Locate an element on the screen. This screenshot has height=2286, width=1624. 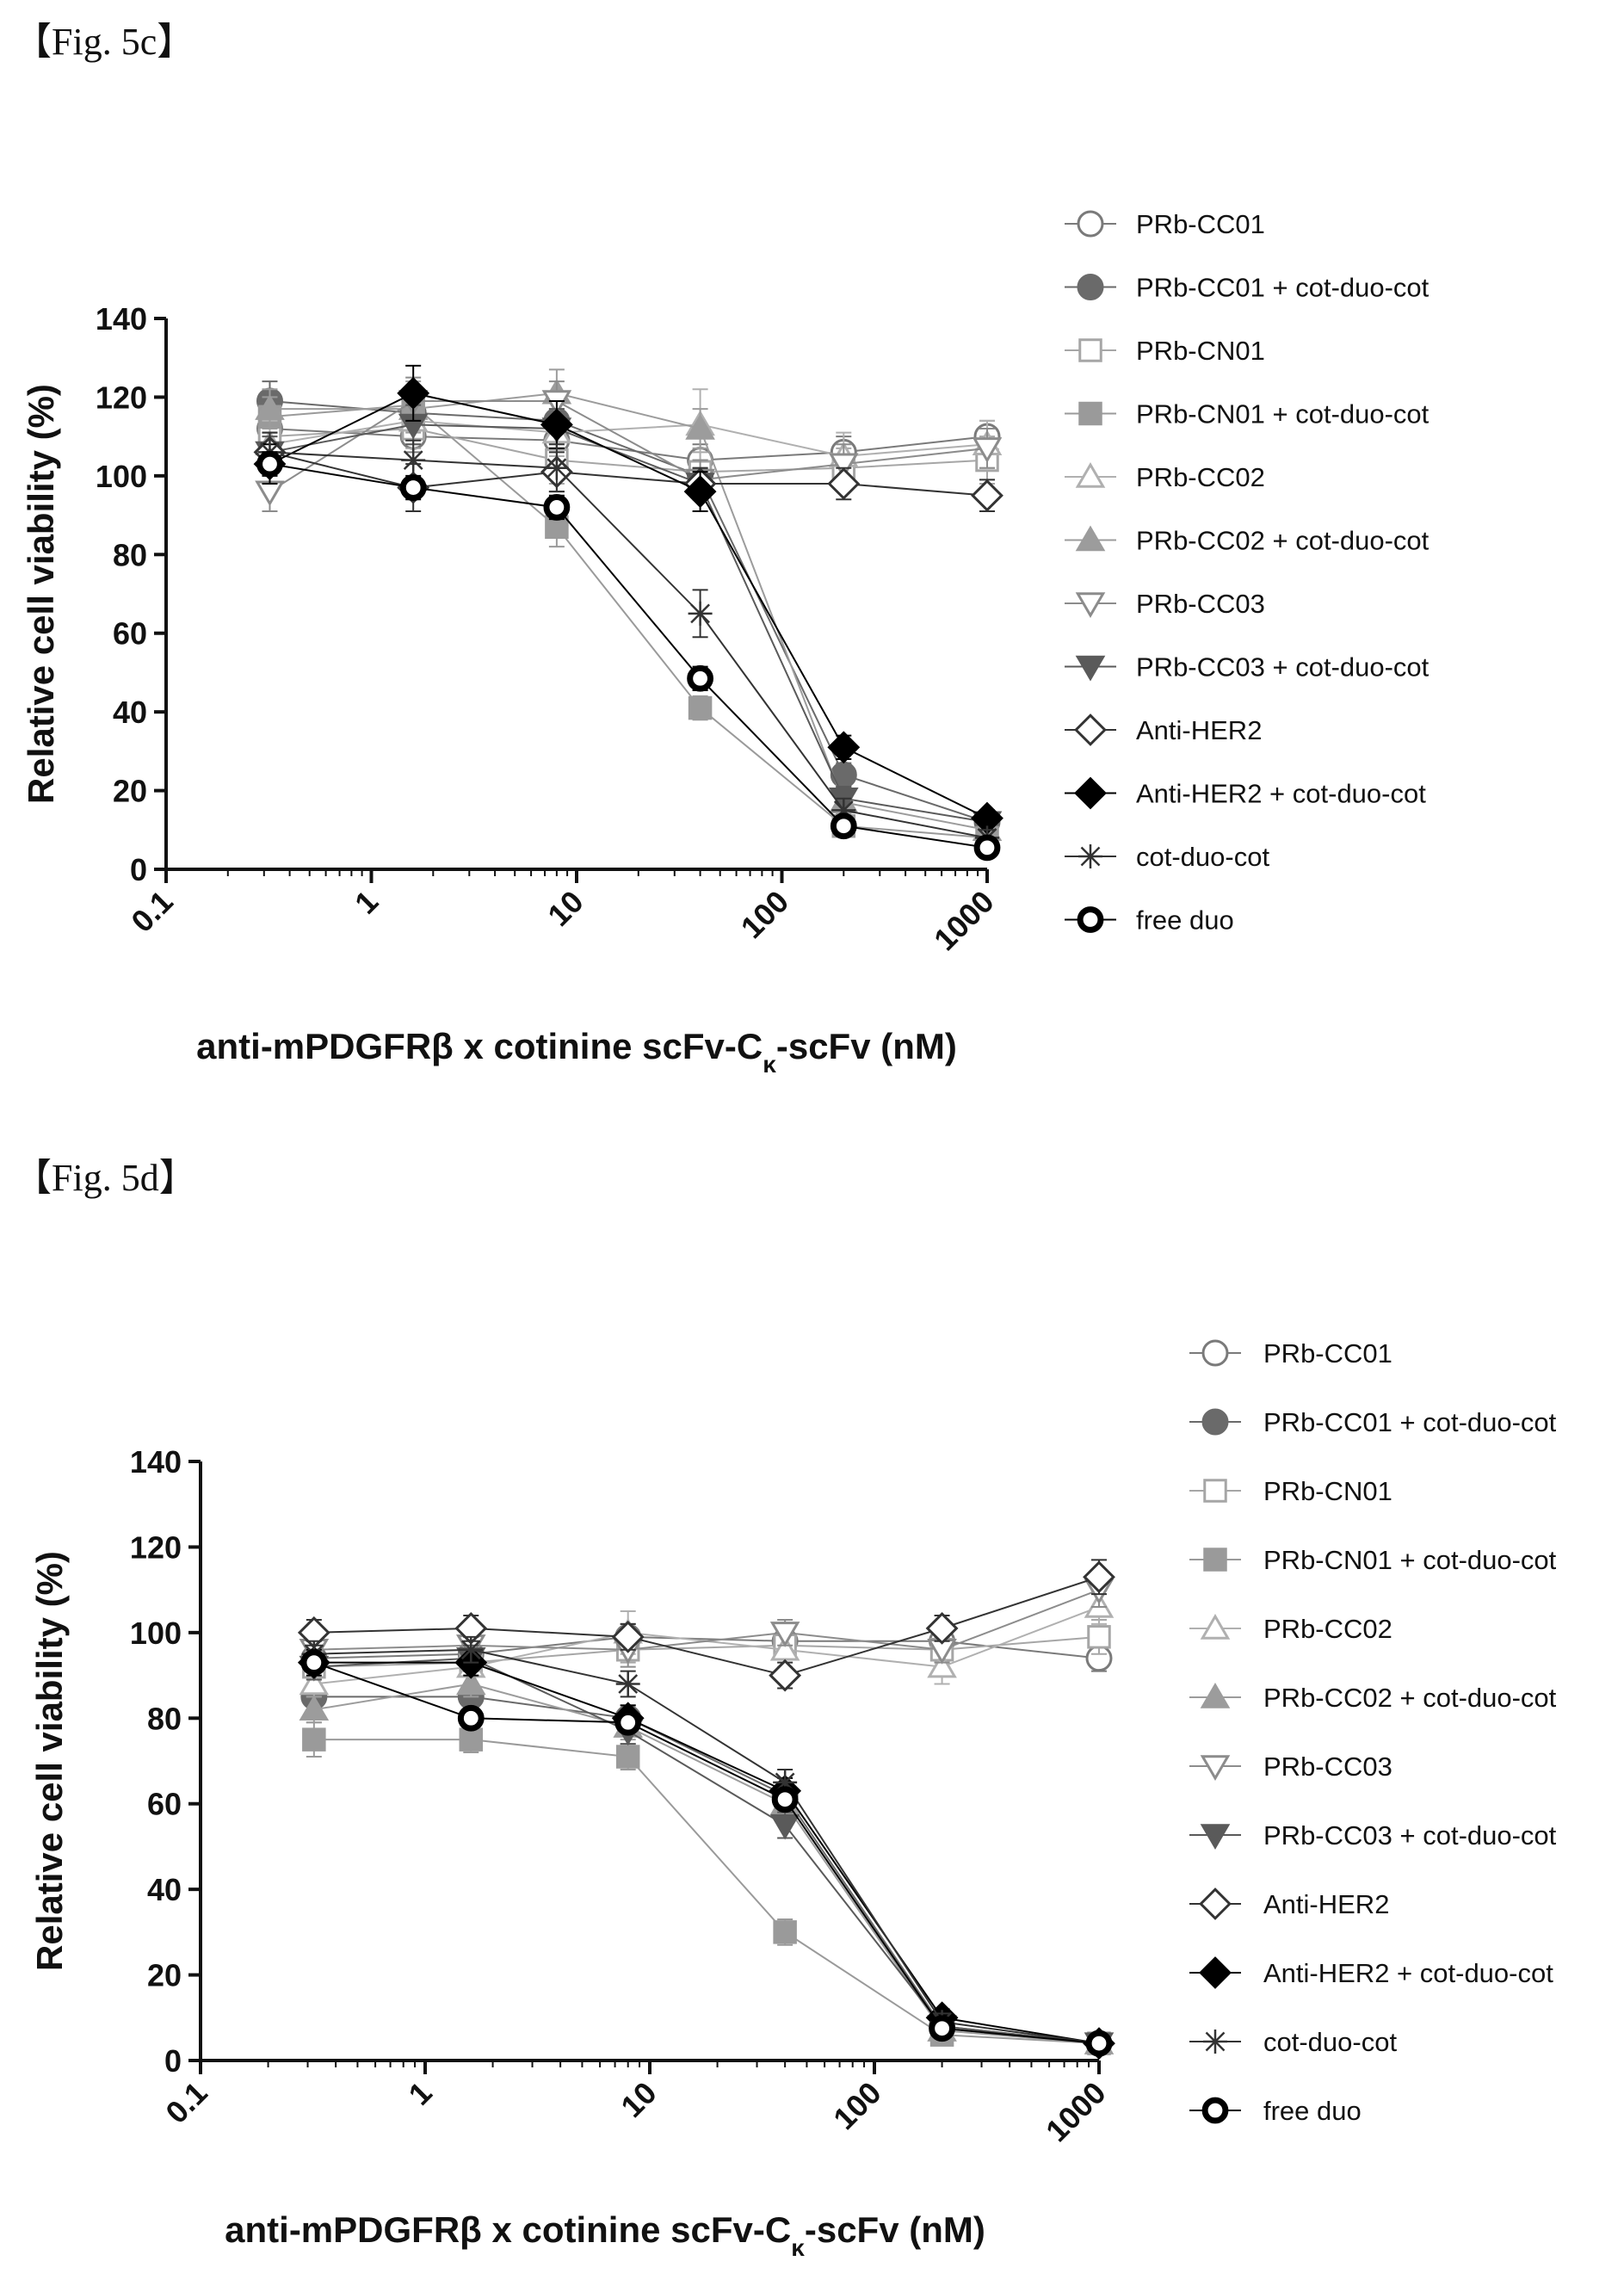
series-prb-cc03-cot-duo-cot is located at coordinates (707, 1852).